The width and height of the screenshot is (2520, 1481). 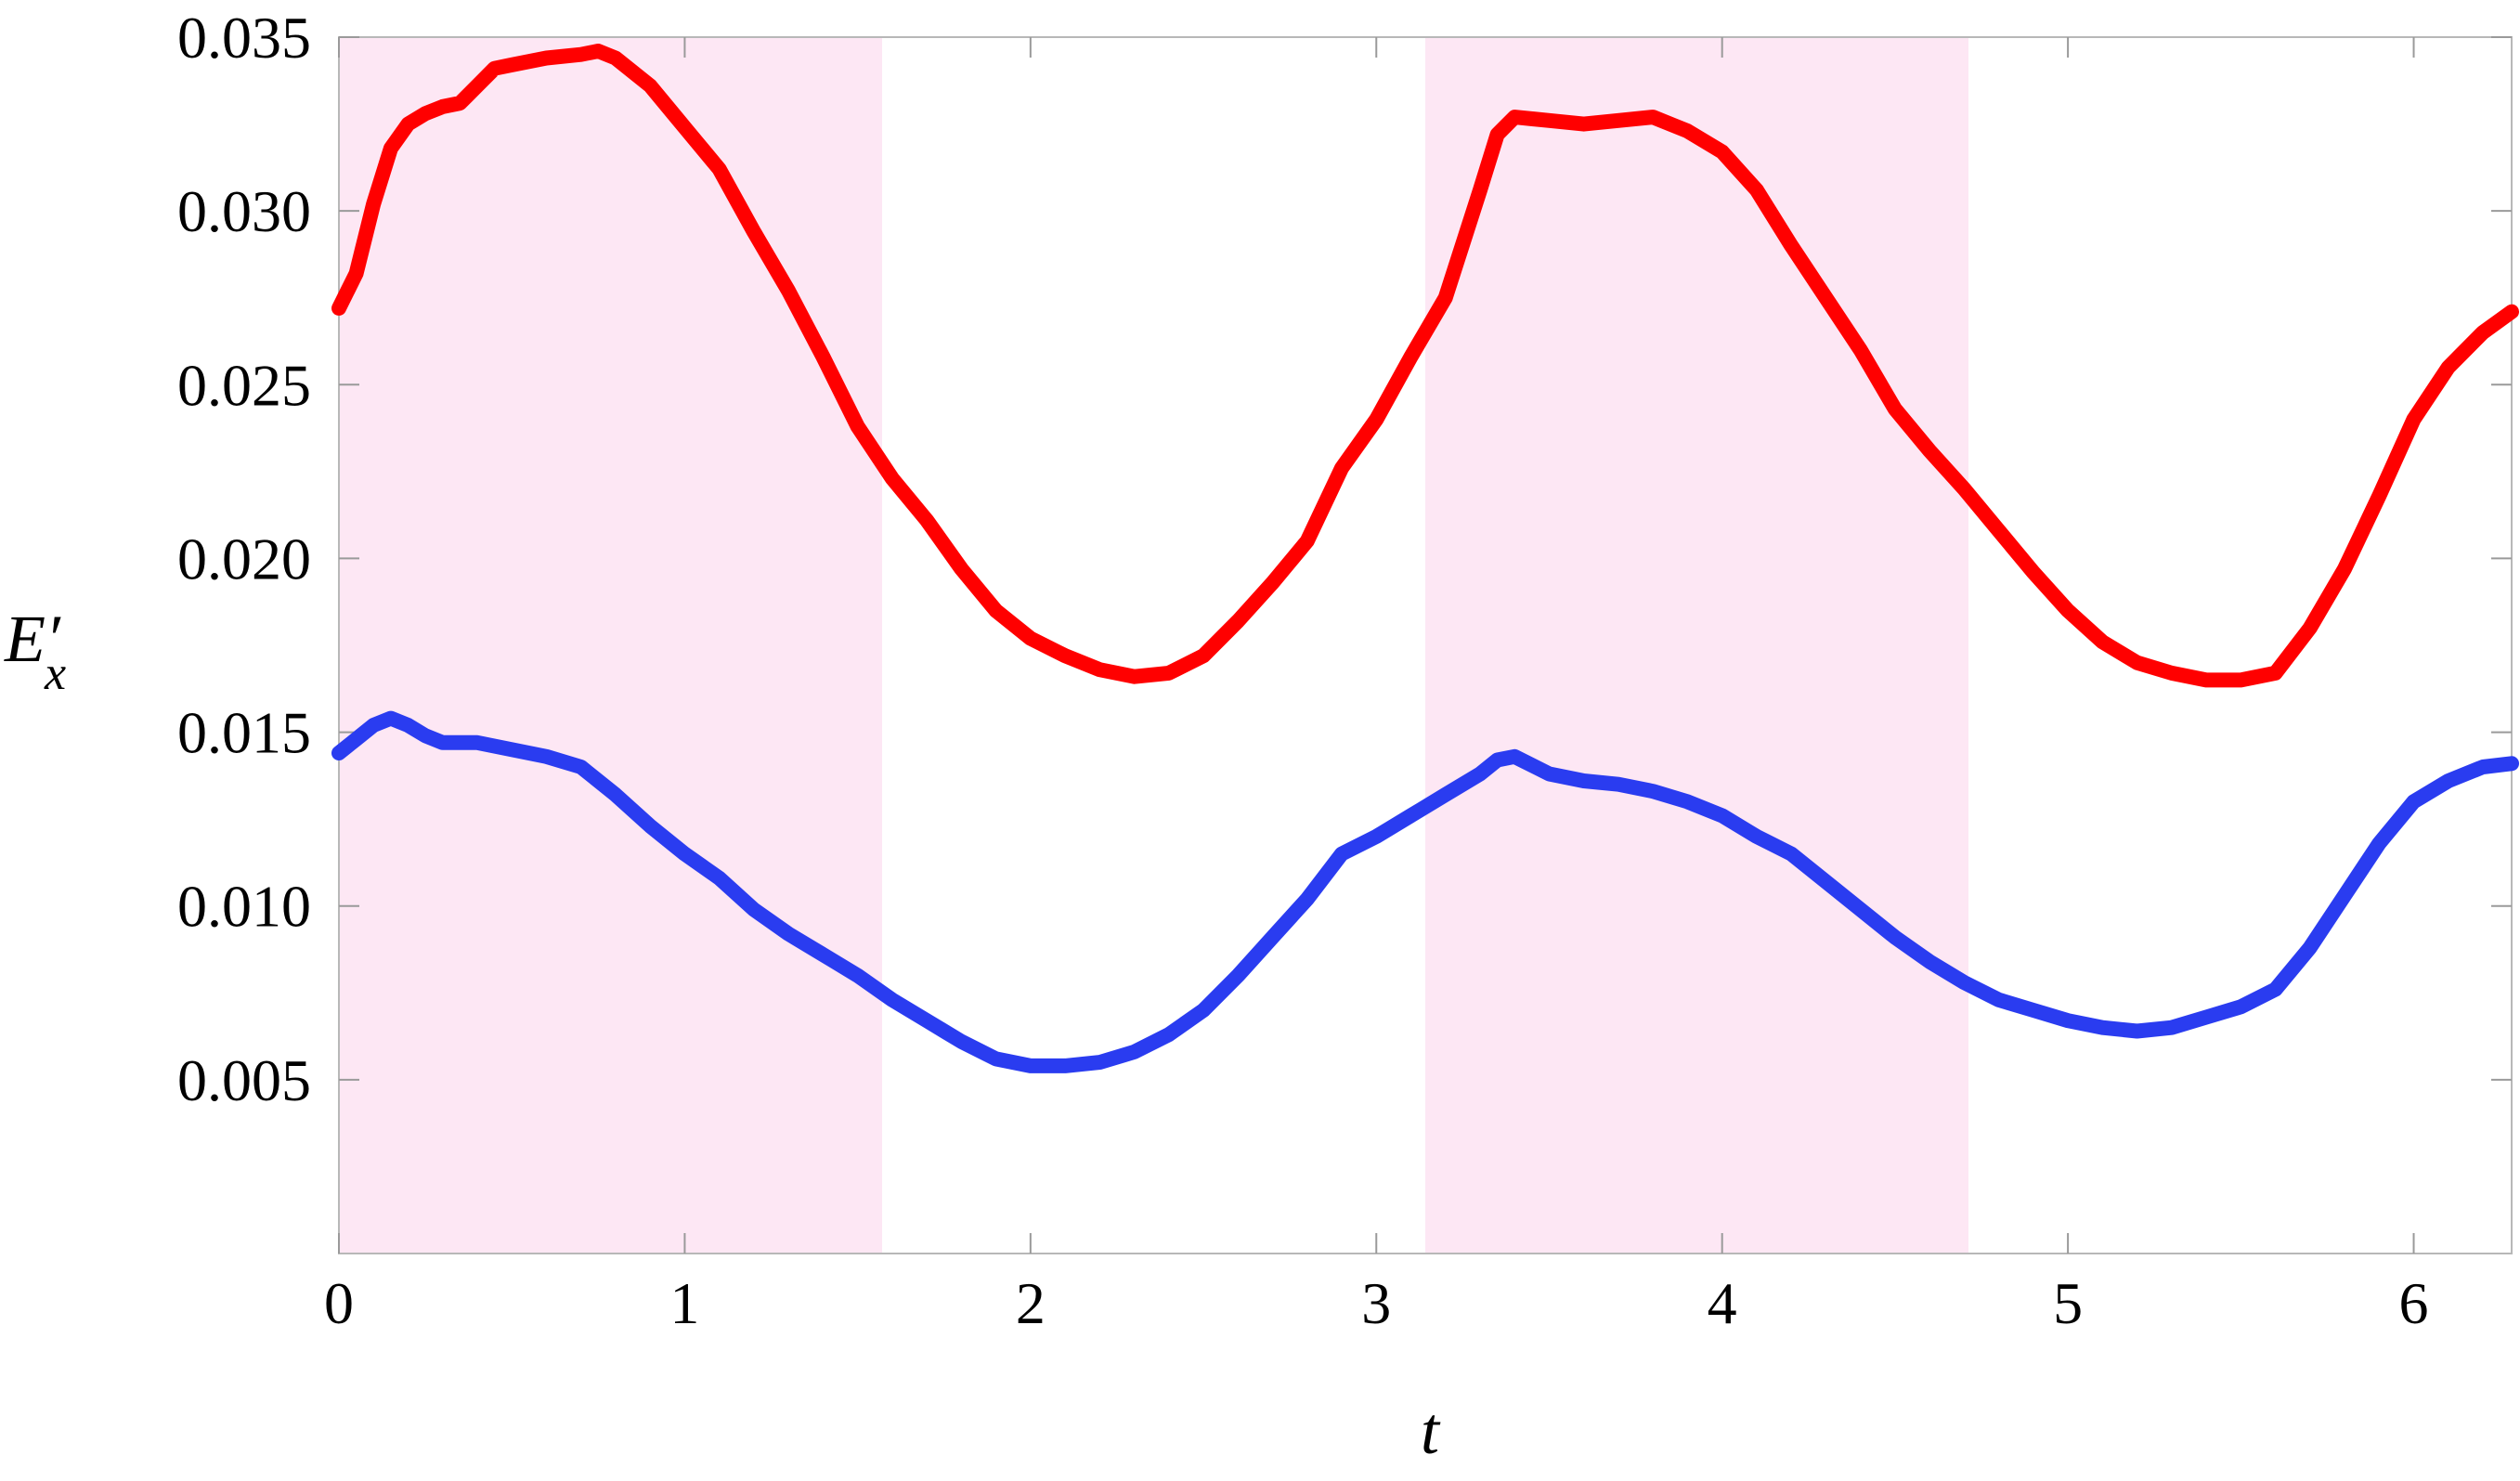 What do you see at coordinates (24, 639) in the screenshot?
I see `y-axis-label-main: E` at bounding box center [24, 639].